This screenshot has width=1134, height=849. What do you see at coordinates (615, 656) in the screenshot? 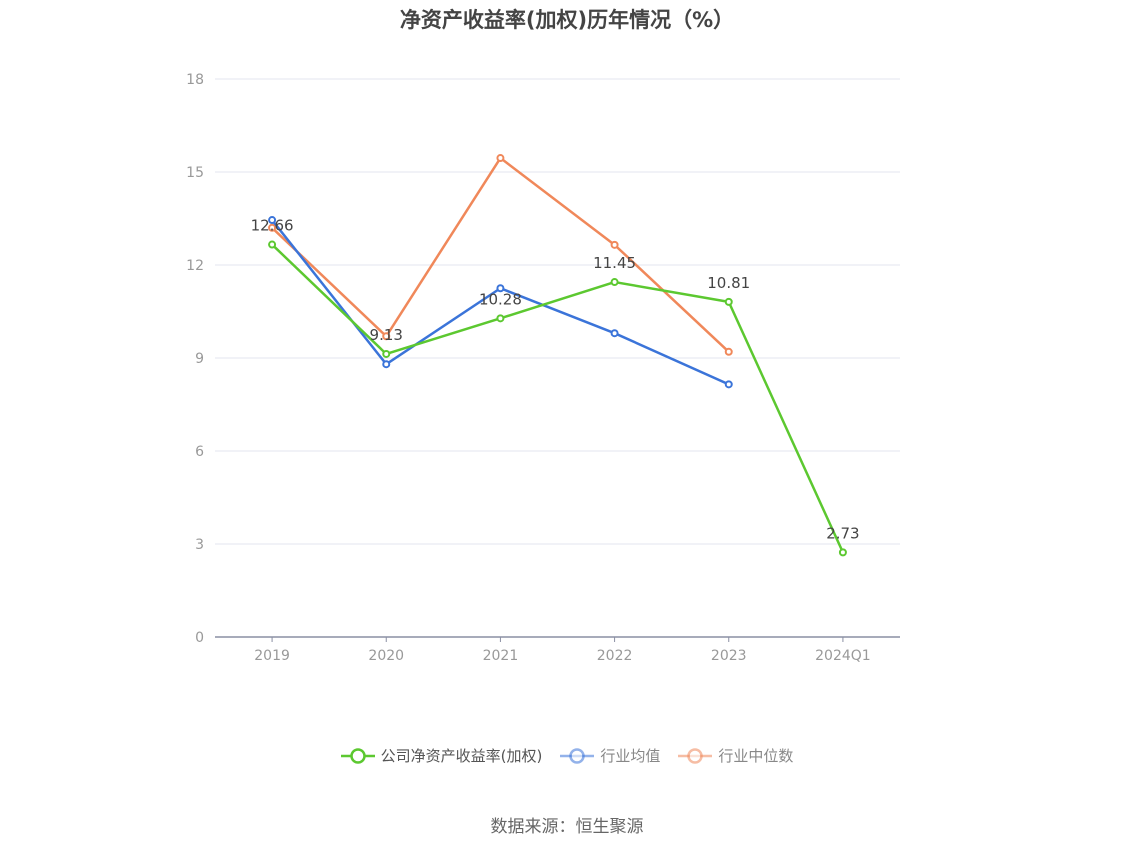
I see `x-tick-label: 2022` at bounding box center [615, 656].